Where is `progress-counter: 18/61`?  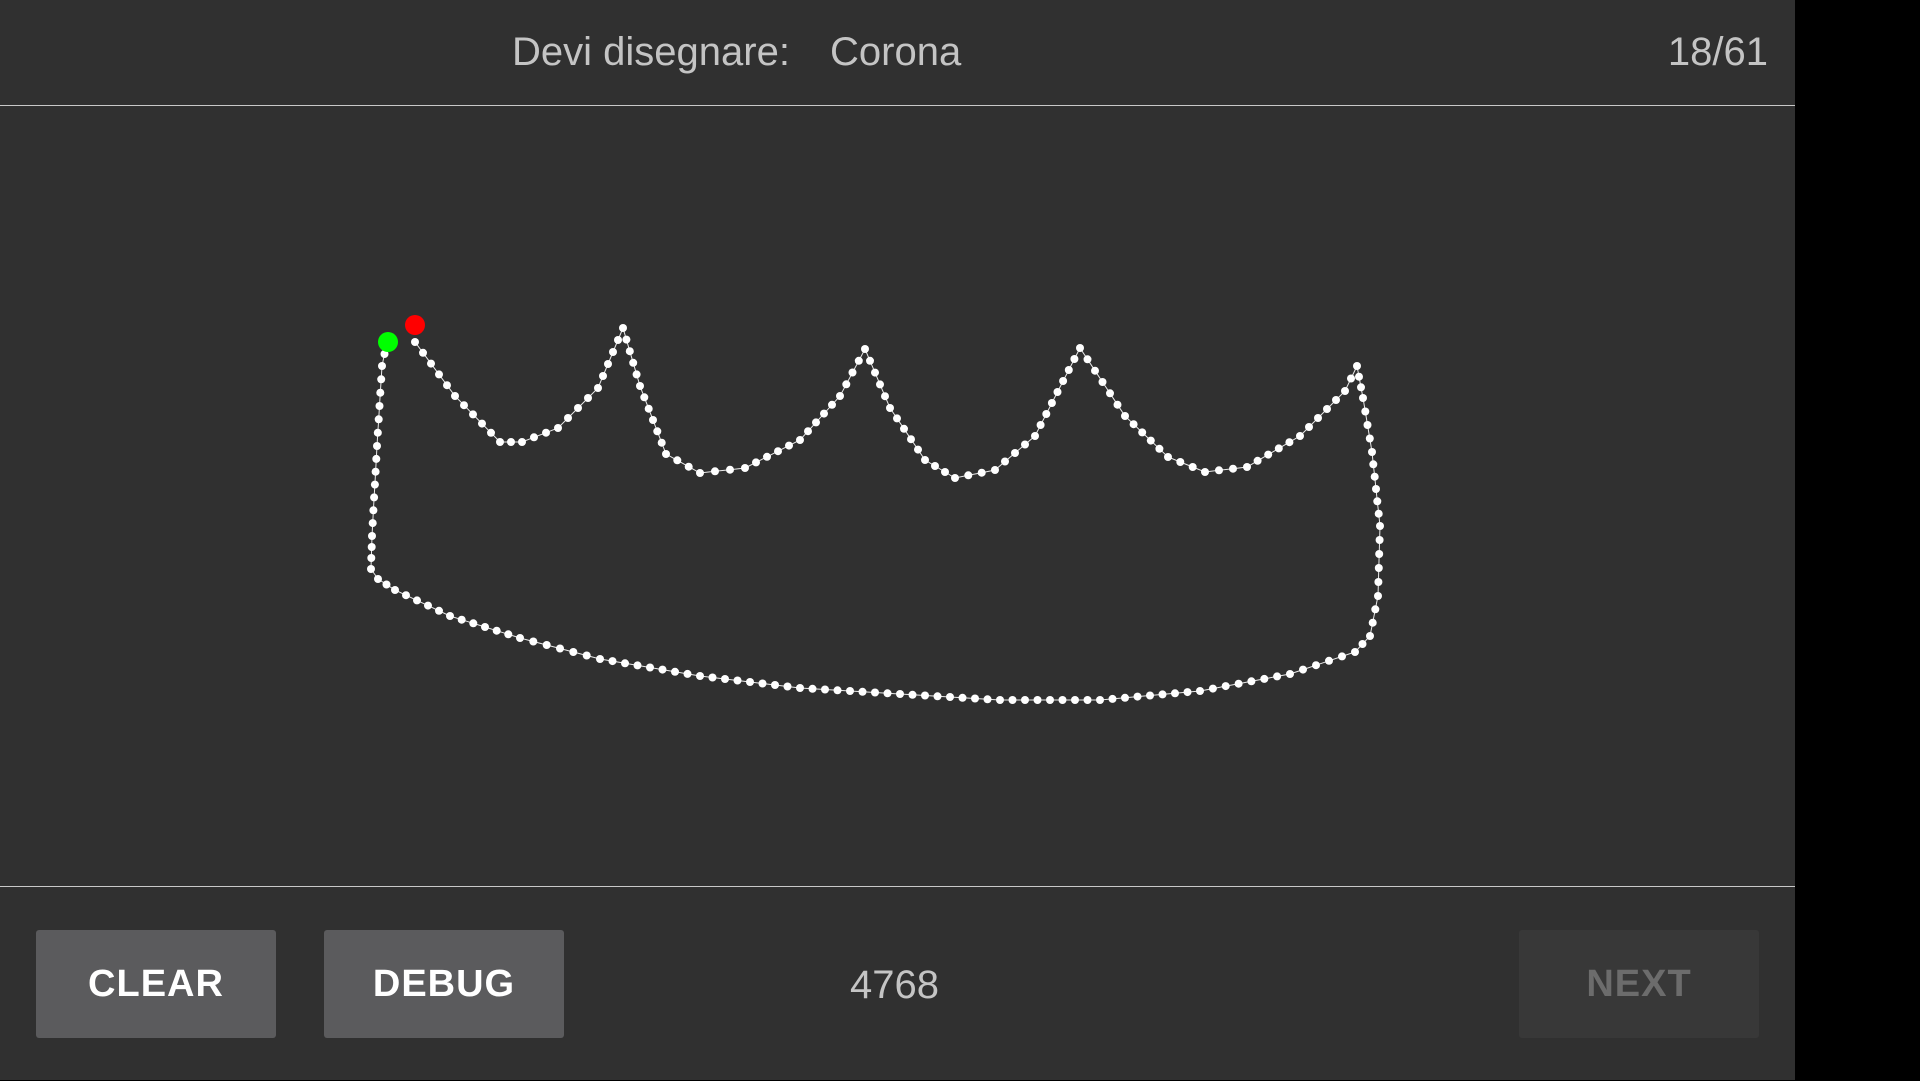
progress-counter: 18/61 is located at coordinates (1717, 52).